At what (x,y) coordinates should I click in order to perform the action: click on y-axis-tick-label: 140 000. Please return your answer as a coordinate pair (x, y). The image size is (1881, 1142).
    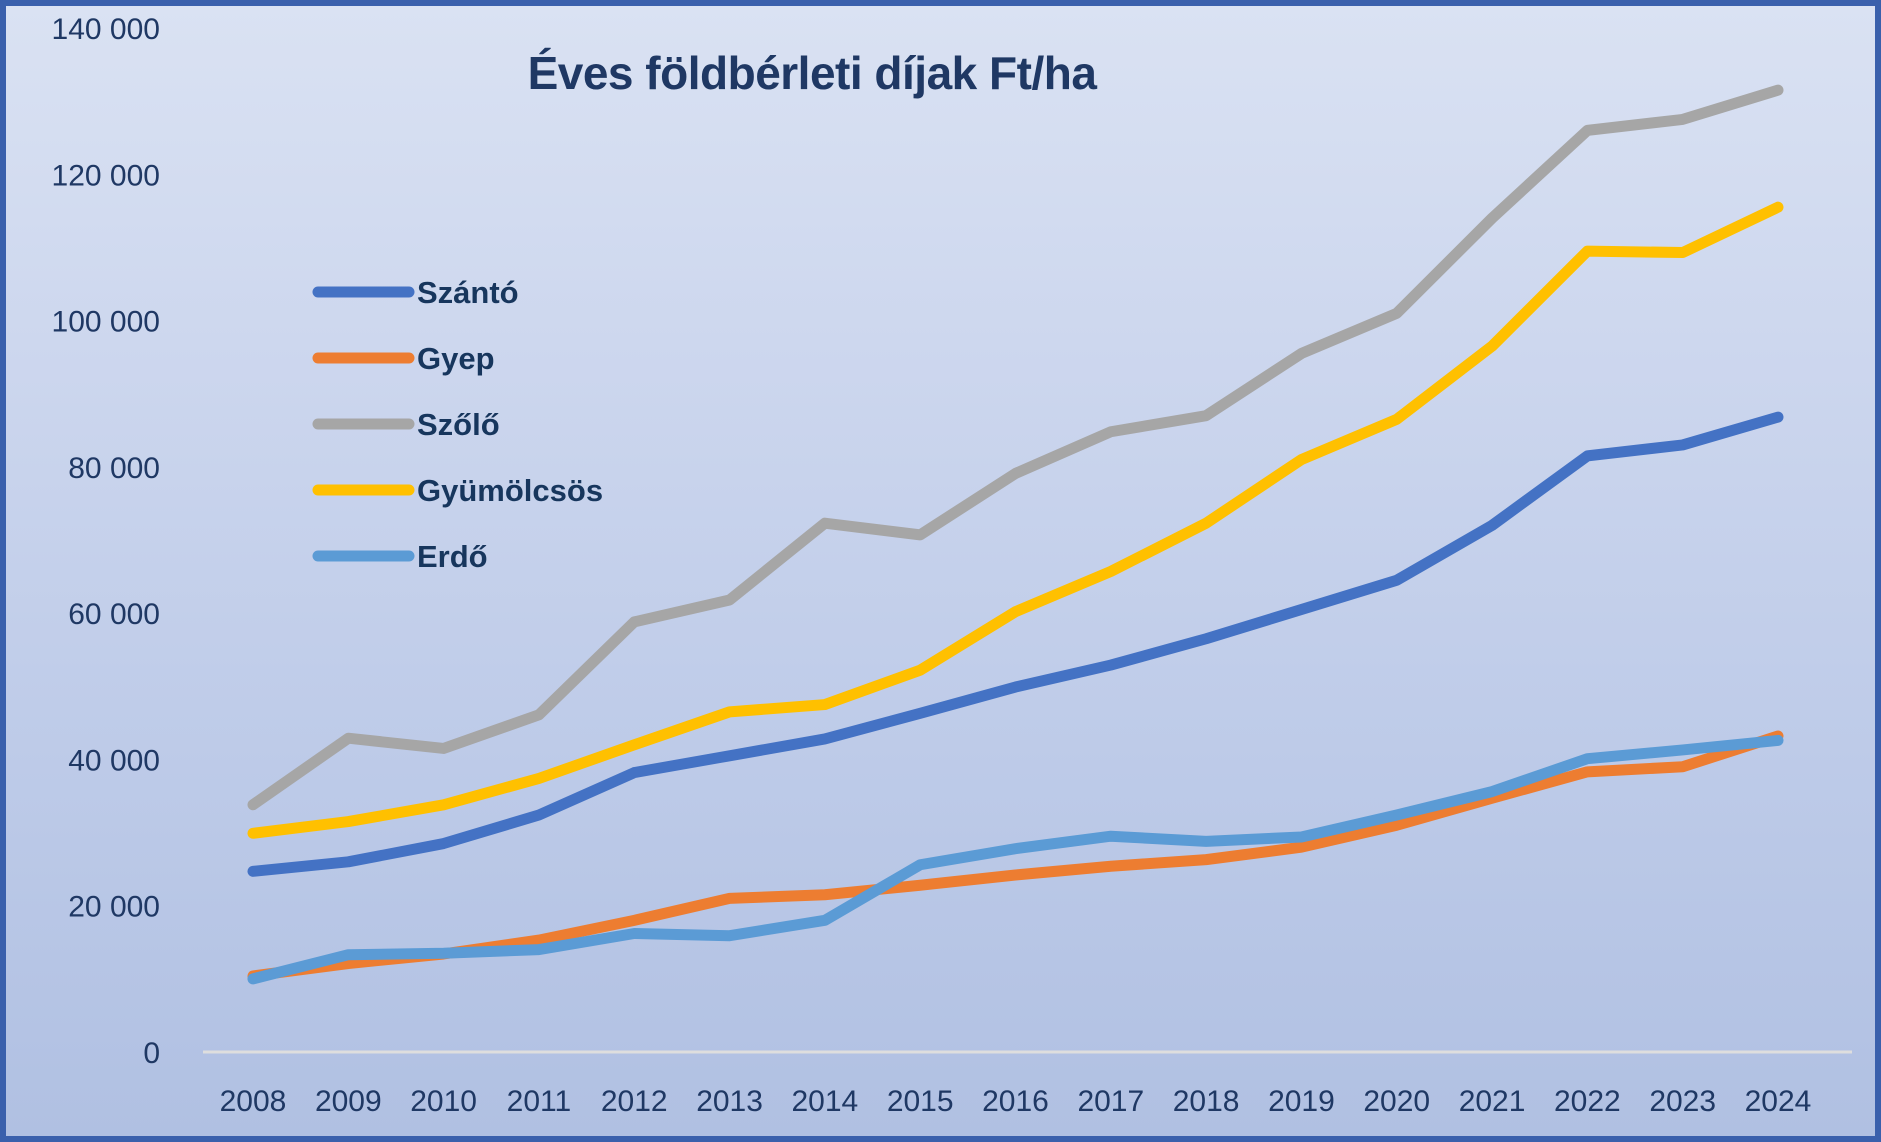
    Looking at the image, I should click on (106, 29).